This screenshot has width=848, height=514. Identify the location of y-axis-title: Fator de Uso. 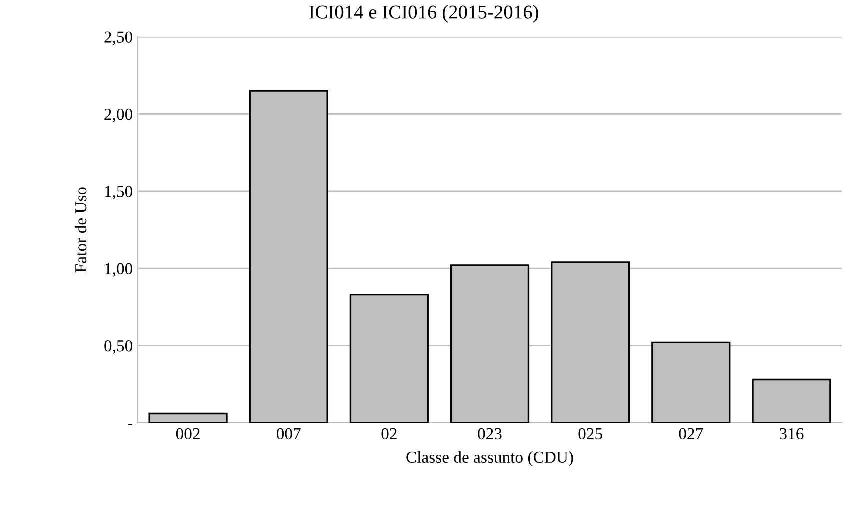
(80, 230).